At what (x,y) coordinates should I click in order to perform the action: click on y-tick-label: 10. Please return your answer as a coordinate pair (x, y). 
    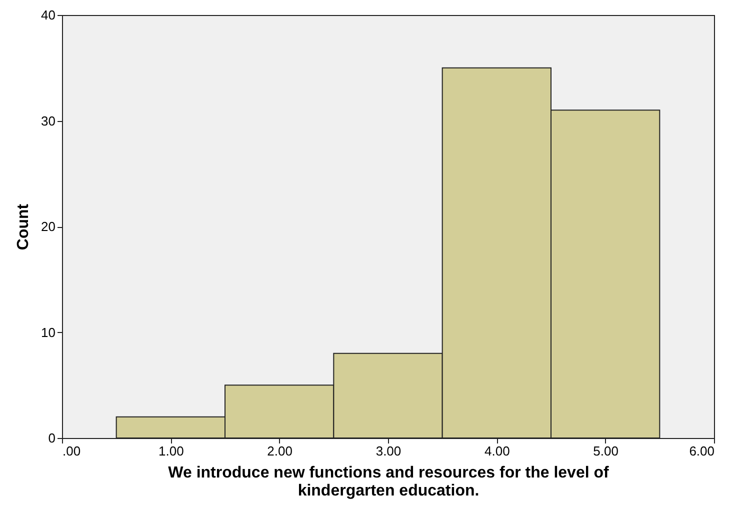
    Looking at the image, I should click on (48, 332).